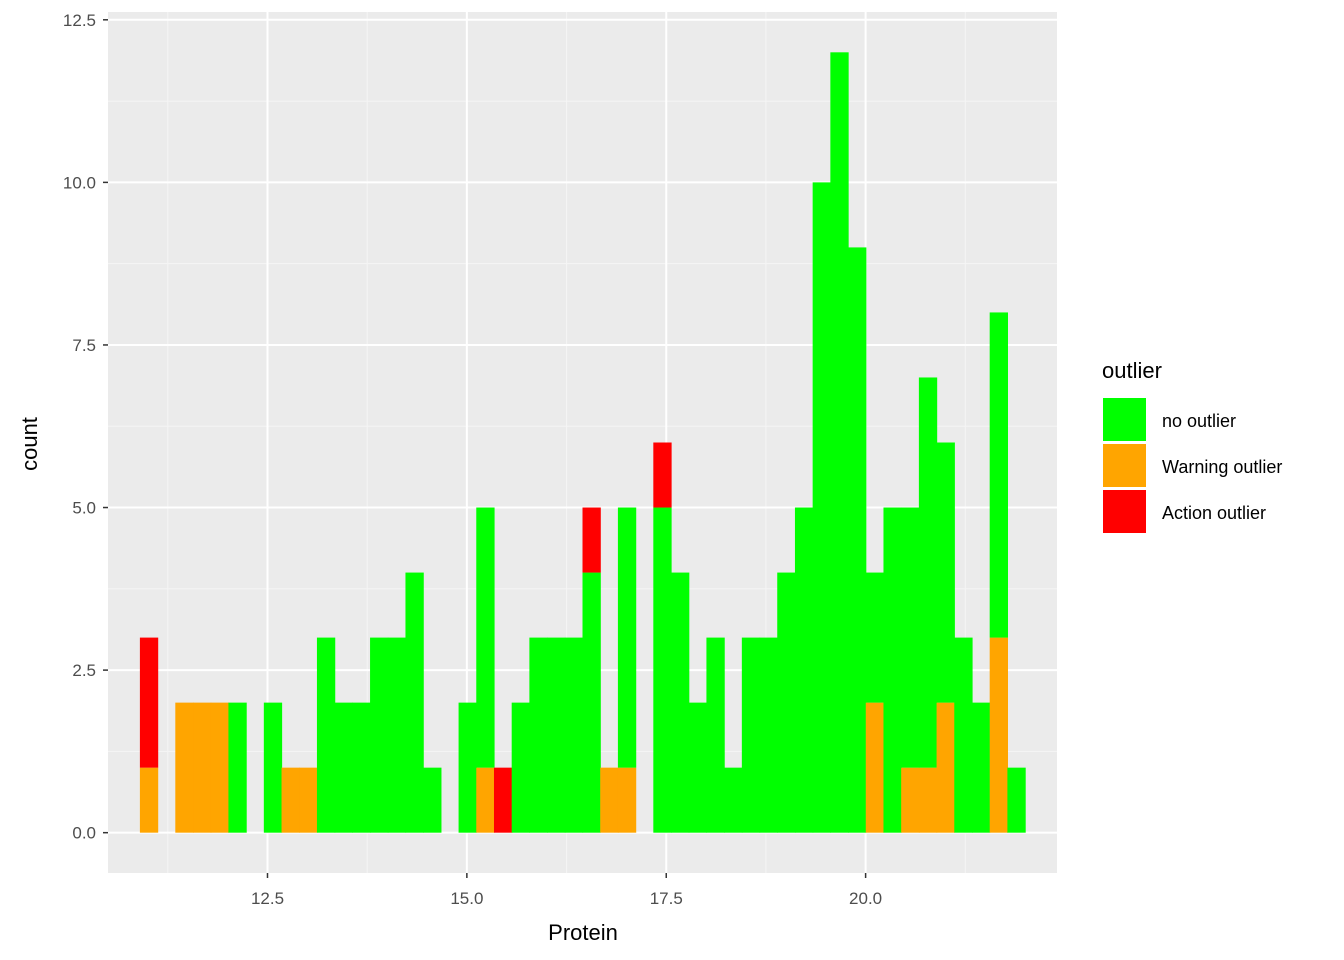  Describe the element at coordinates (566, 890) in the screenshot. I see `x-axis-ticks: 12.5 15.0 17.5 20.0` at that location.